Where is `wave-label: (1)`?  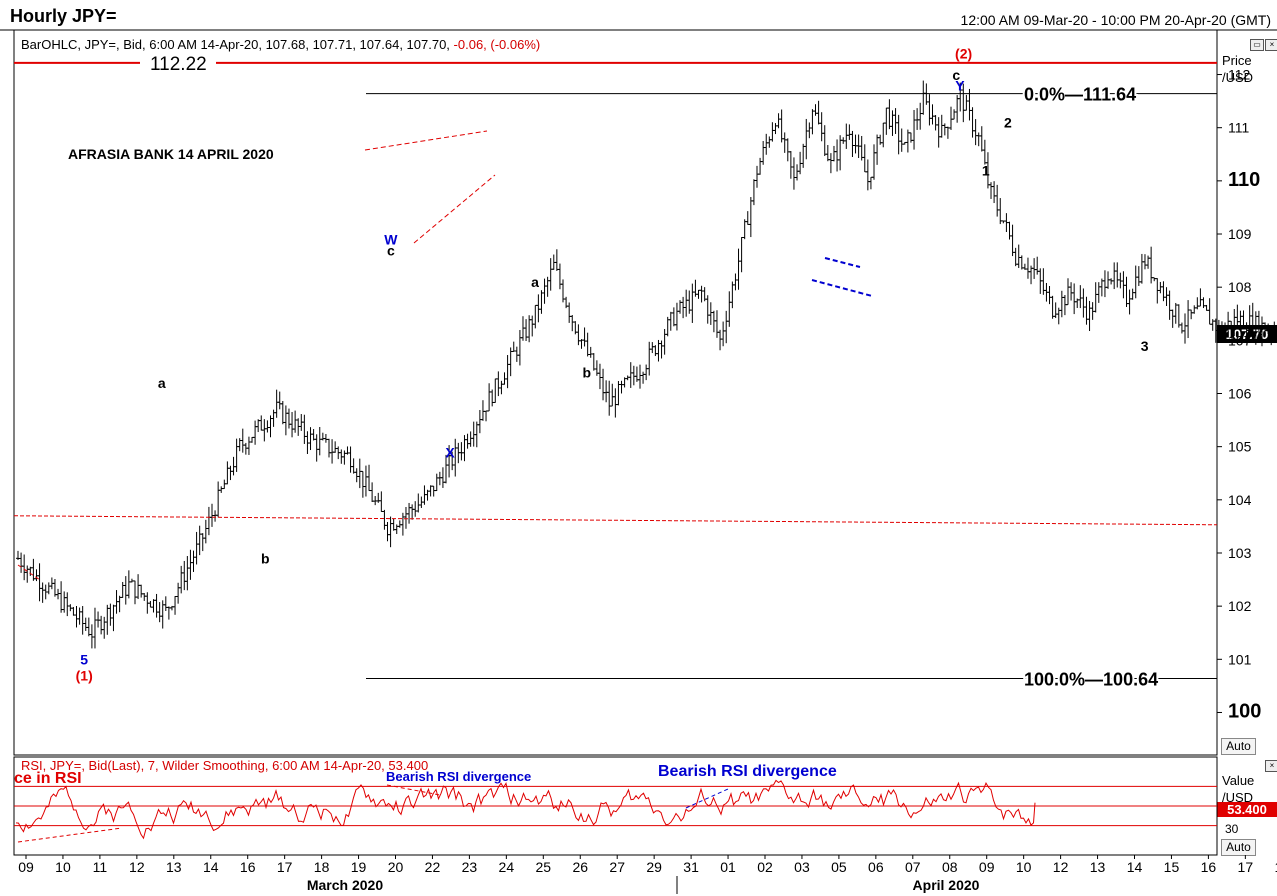
wave-label: (1) is located at coordinates (84, 676).